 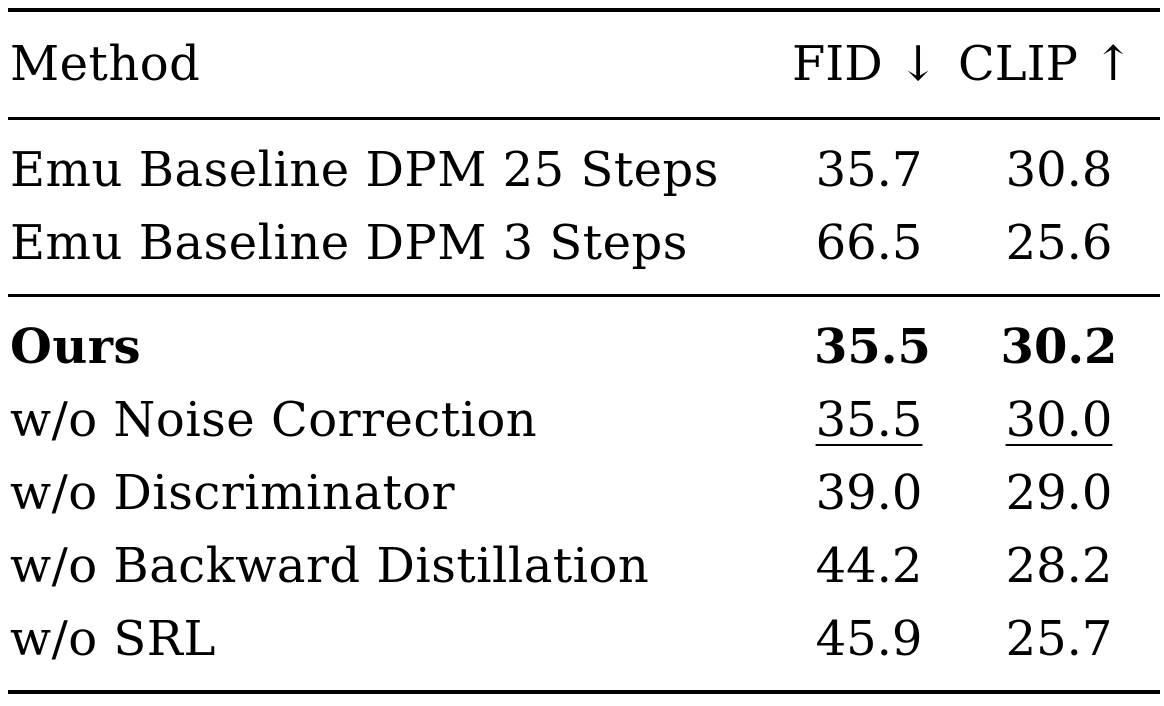 I want to click on table-row: Emu Baseline DPM 3 Steps 66.5 25.6, so click(x=584, y=243).